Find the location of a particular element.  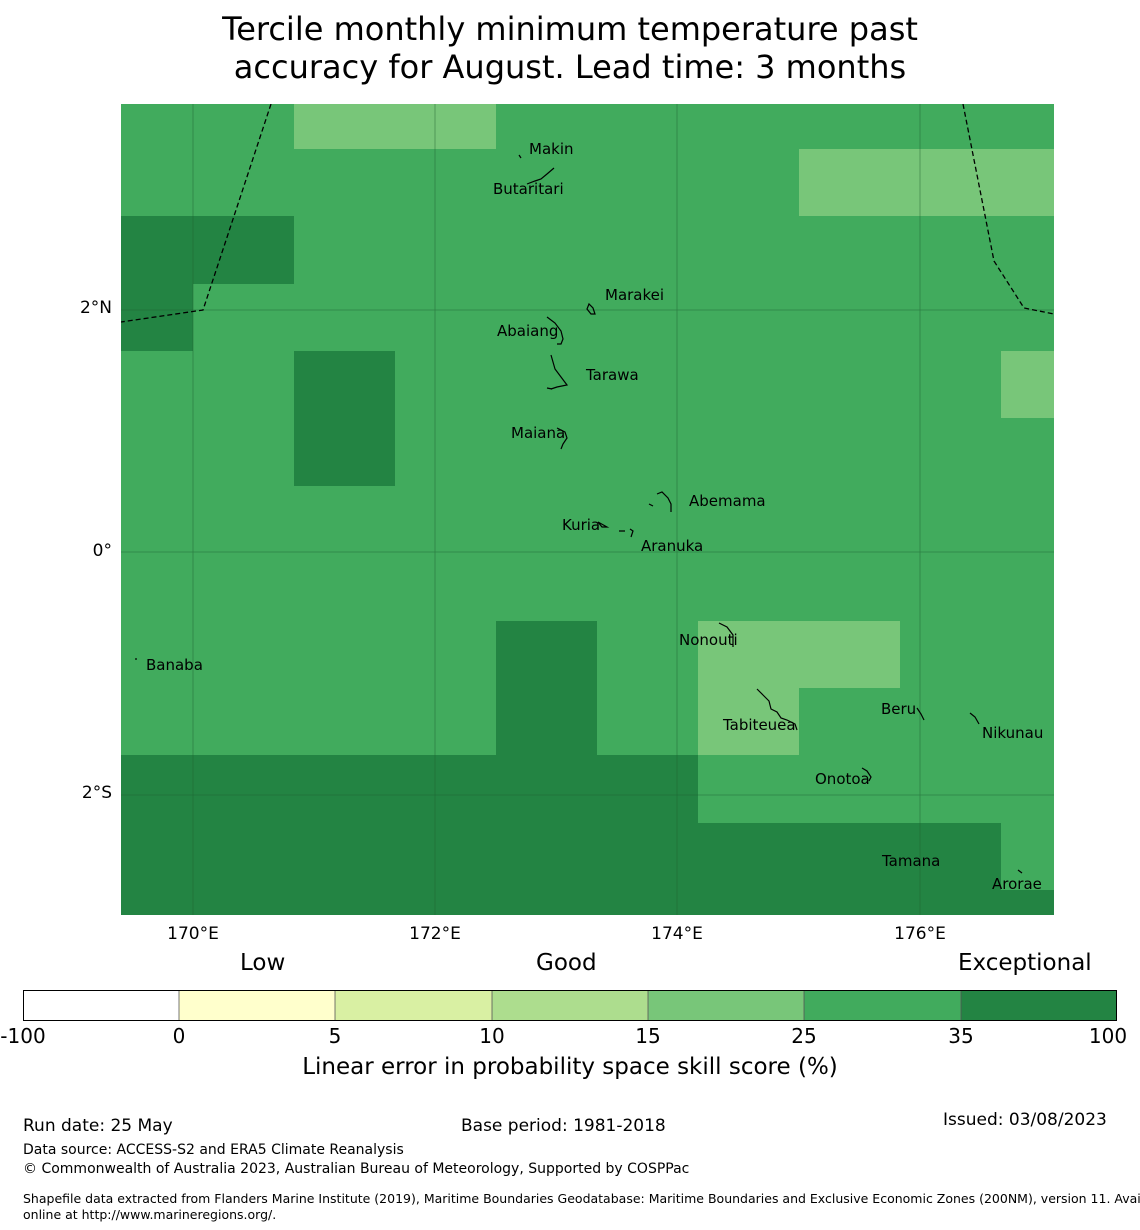

label-banaba: Banaba is located at coordinates (174, 665).